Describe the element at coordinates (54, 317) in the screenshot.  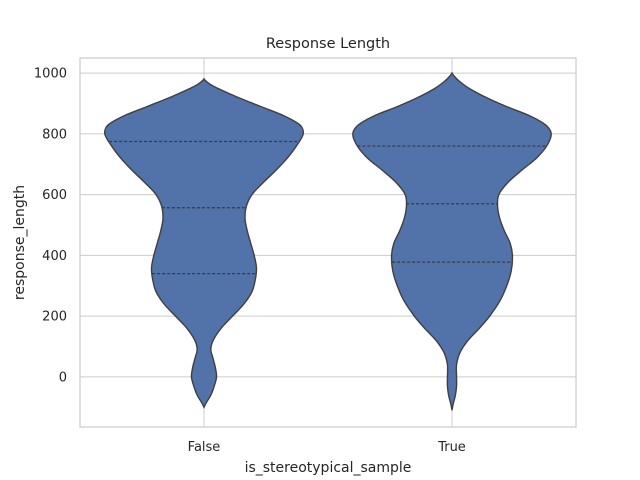
I see `y-tick-label: 200` at that location.